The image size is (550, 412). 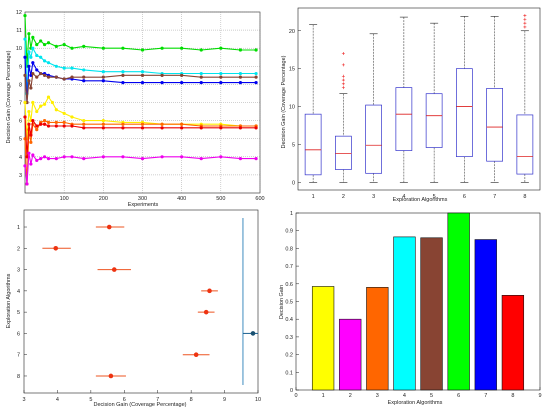 I want to click on box-plot-ylabel: Decision Gain (Coverage Percentage), so click(x=284, y=101).